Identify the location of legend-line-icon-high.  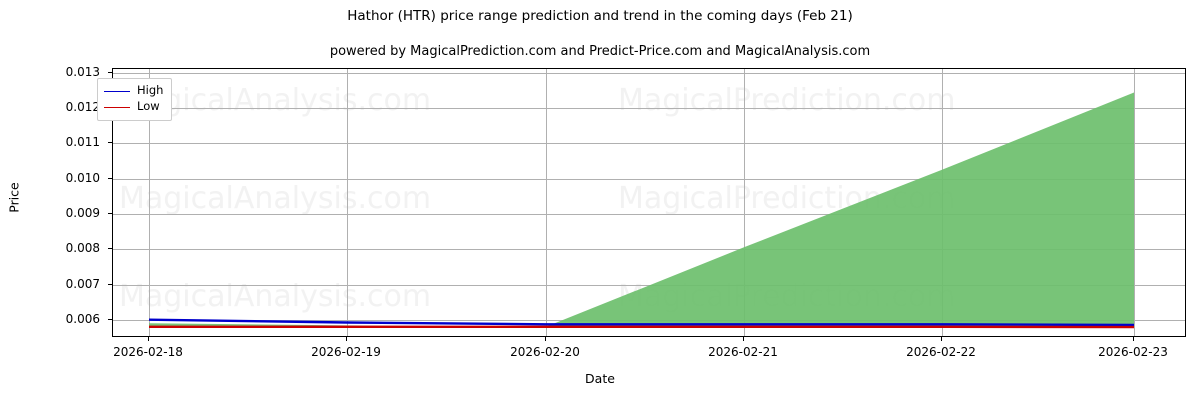
(117, 91).